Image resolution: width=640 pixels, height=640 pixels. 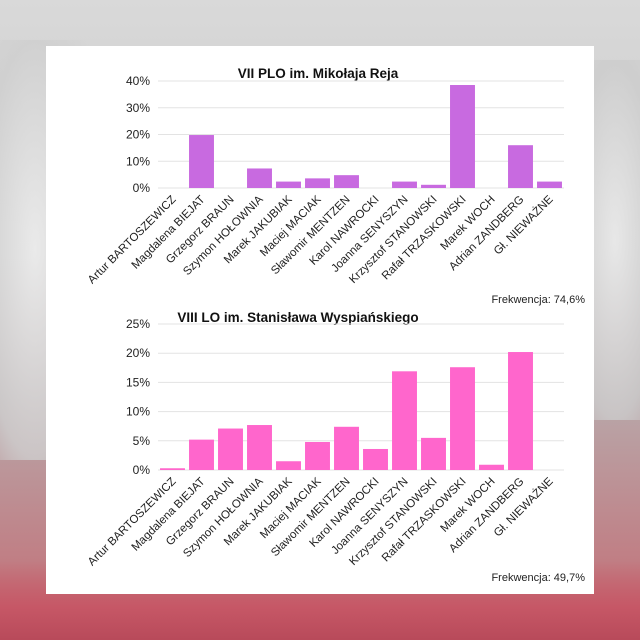 I want to click on y-tick-label: 5%, so click(x=142, y=441).